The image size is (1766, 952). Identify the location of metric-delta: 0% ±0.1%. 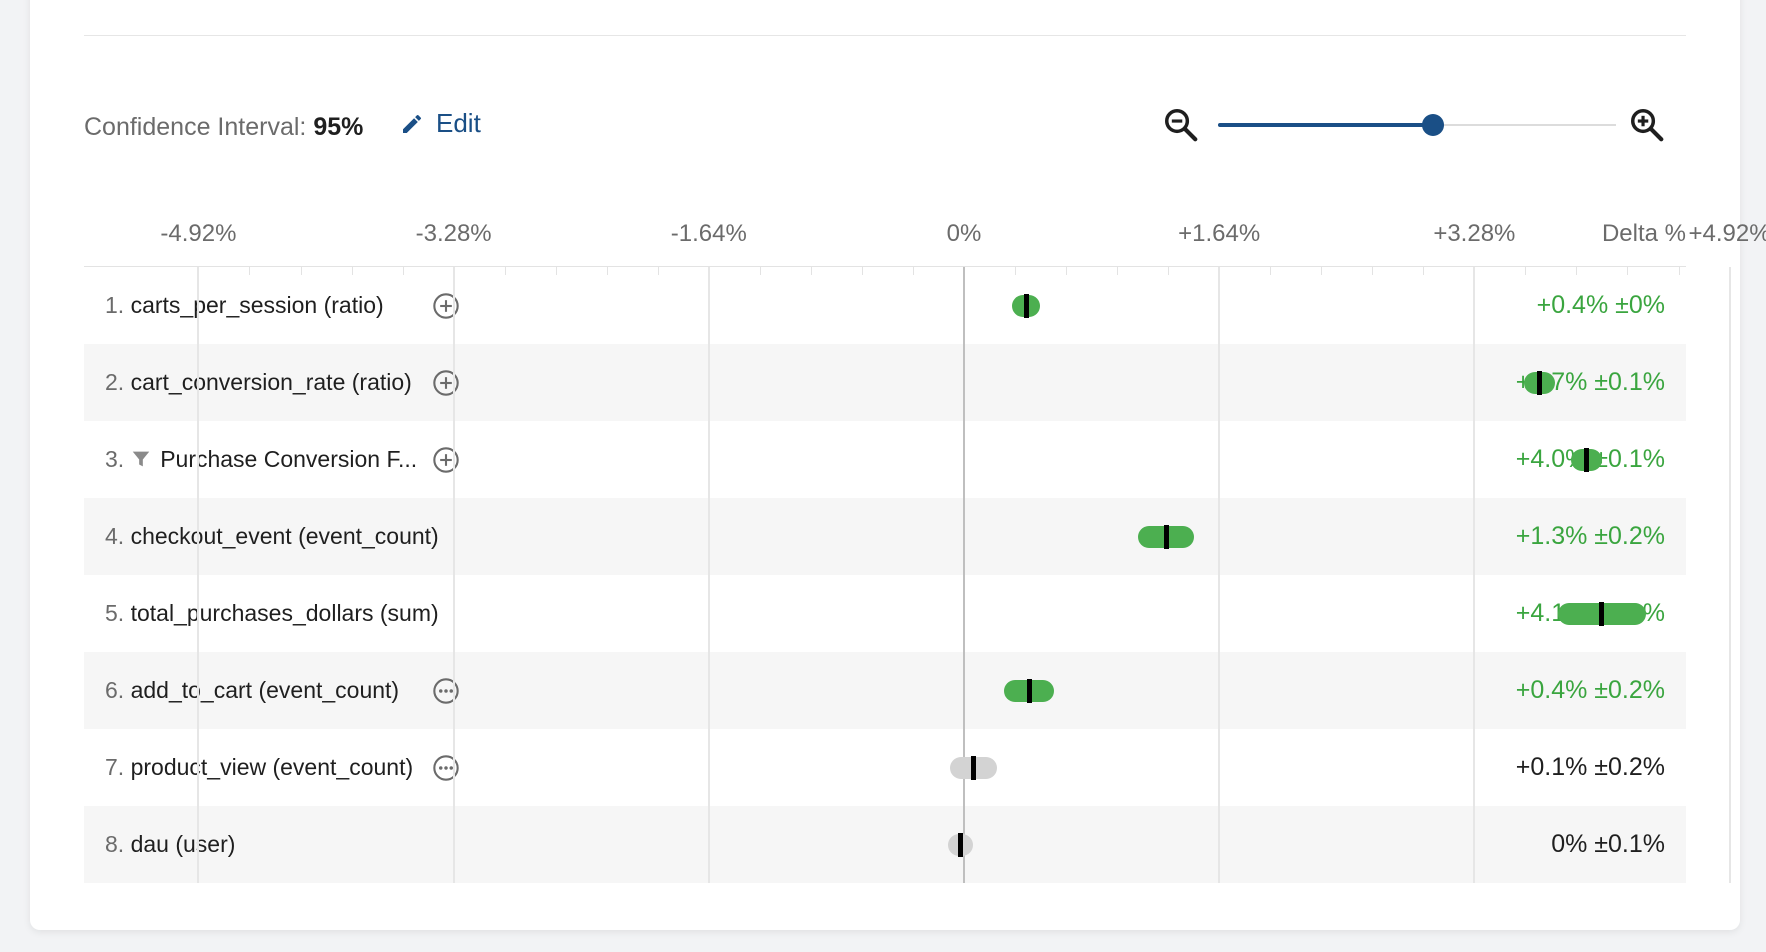
(1608, 844).